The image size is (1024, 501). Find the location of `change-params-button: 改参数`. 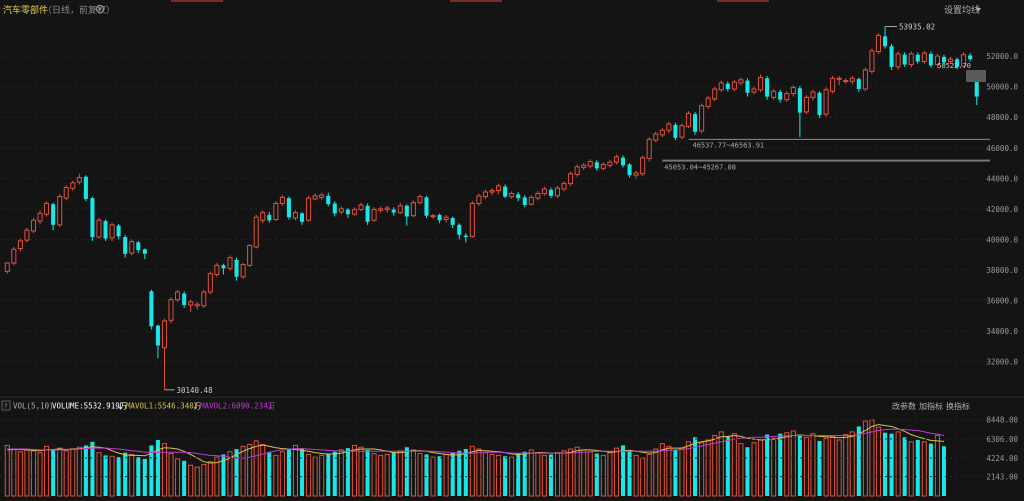

change-params-button: 改参数 is located at coordinates (904, 406).